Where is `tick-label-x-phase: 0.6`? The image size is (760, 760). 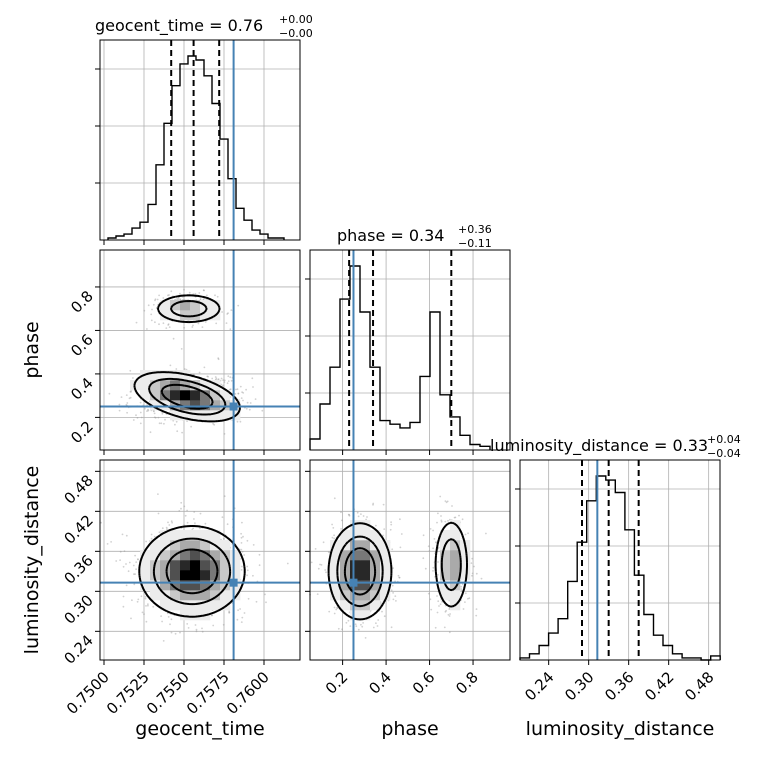 tick-label-x-phase: 0.6 is located at coordinates (424, 683).